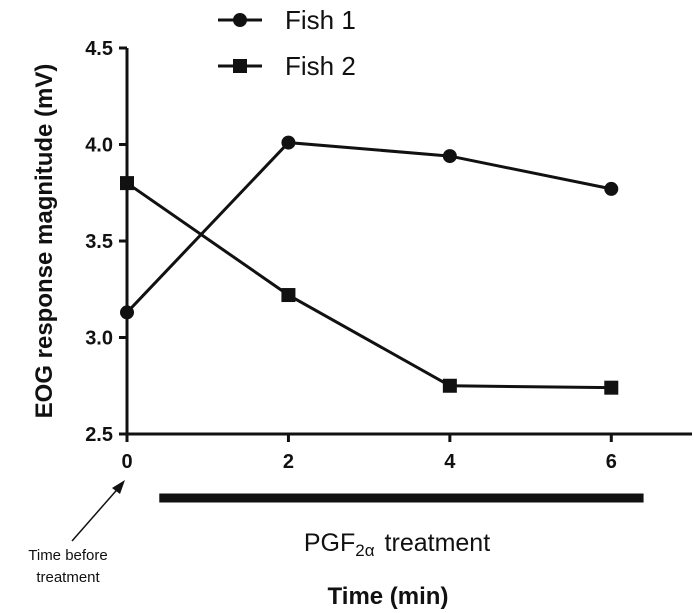 The width and height of the screenshot is (694, 613). Describe the element at coordinates (329, 543) in the screenshot. I see `treatment-label-main: PGF` at that location.